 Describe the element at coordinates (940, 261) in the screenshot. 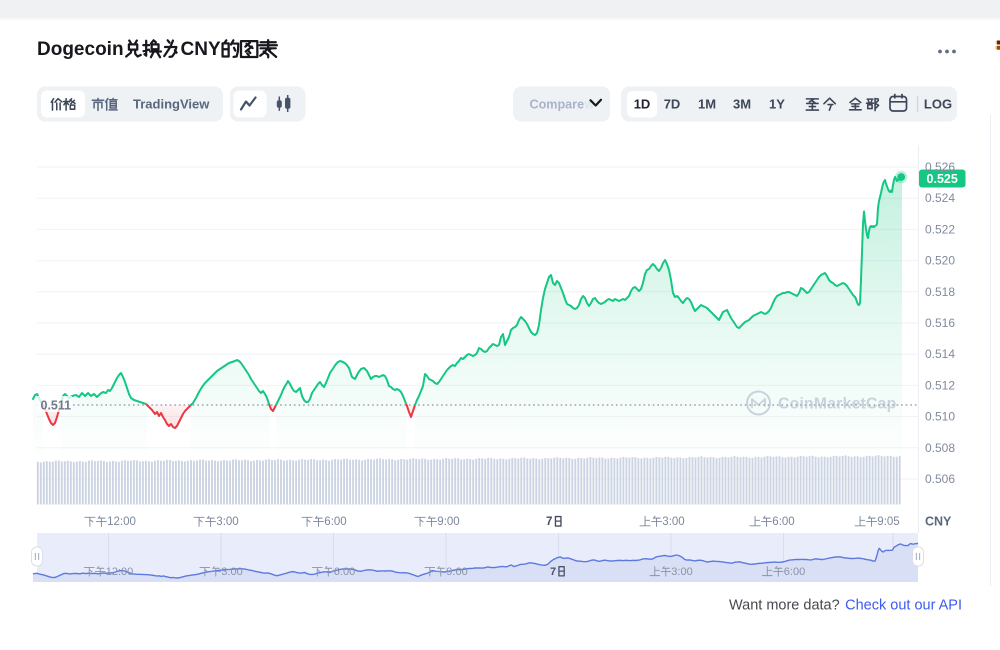

I see `svg-text: 0.520` at that location.